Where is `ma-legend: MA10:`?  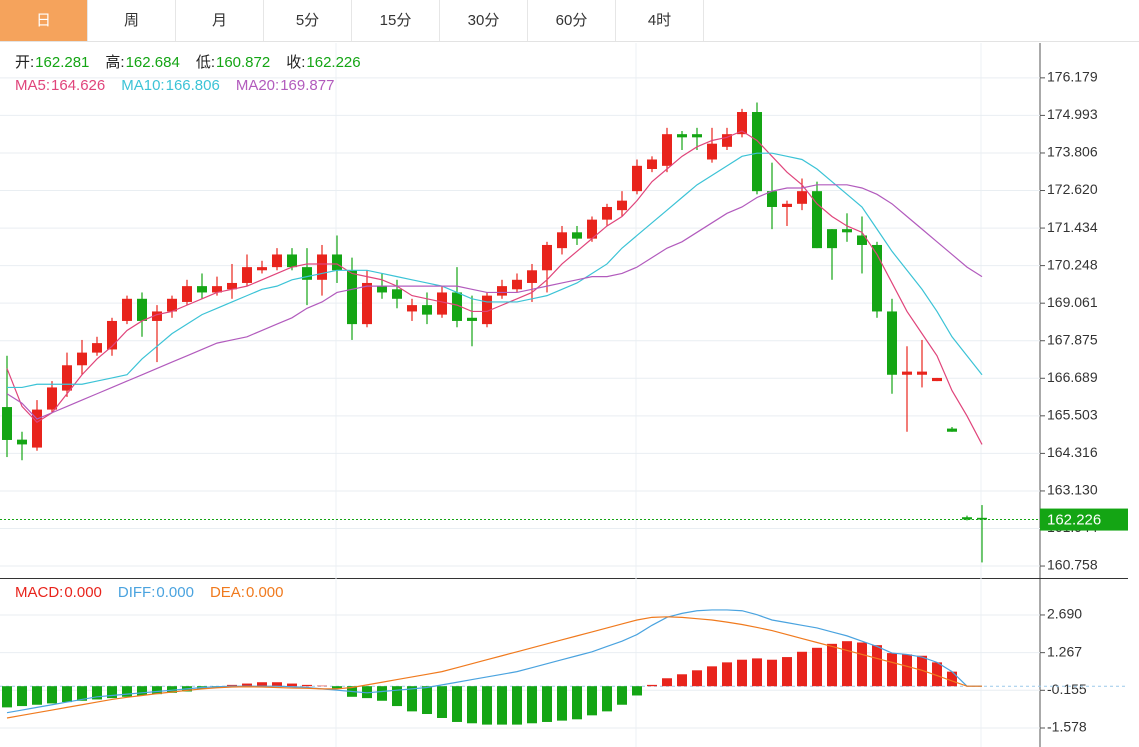
ma-legend: MA10: is located at coordinates (142, 85).